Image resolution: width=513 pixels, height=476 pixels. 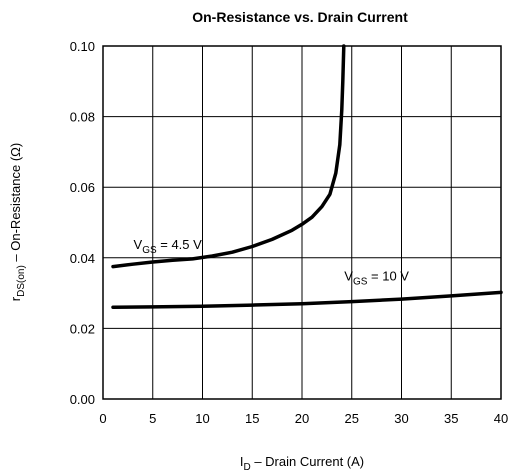 I want to click on x-tick-label: 15, so click(x=252, y=418).